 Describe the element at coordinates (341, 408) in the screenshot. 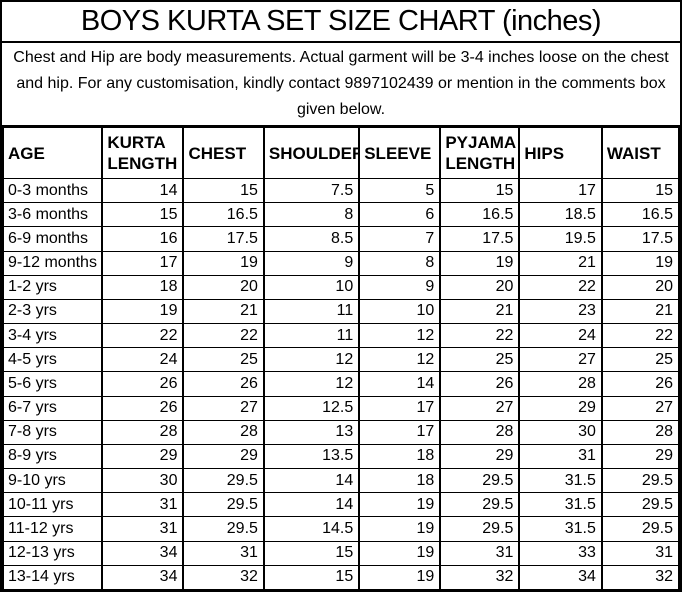

I see `table-row: 6-7 yrs 26 27 12.5 17 27 29 27` at that location.